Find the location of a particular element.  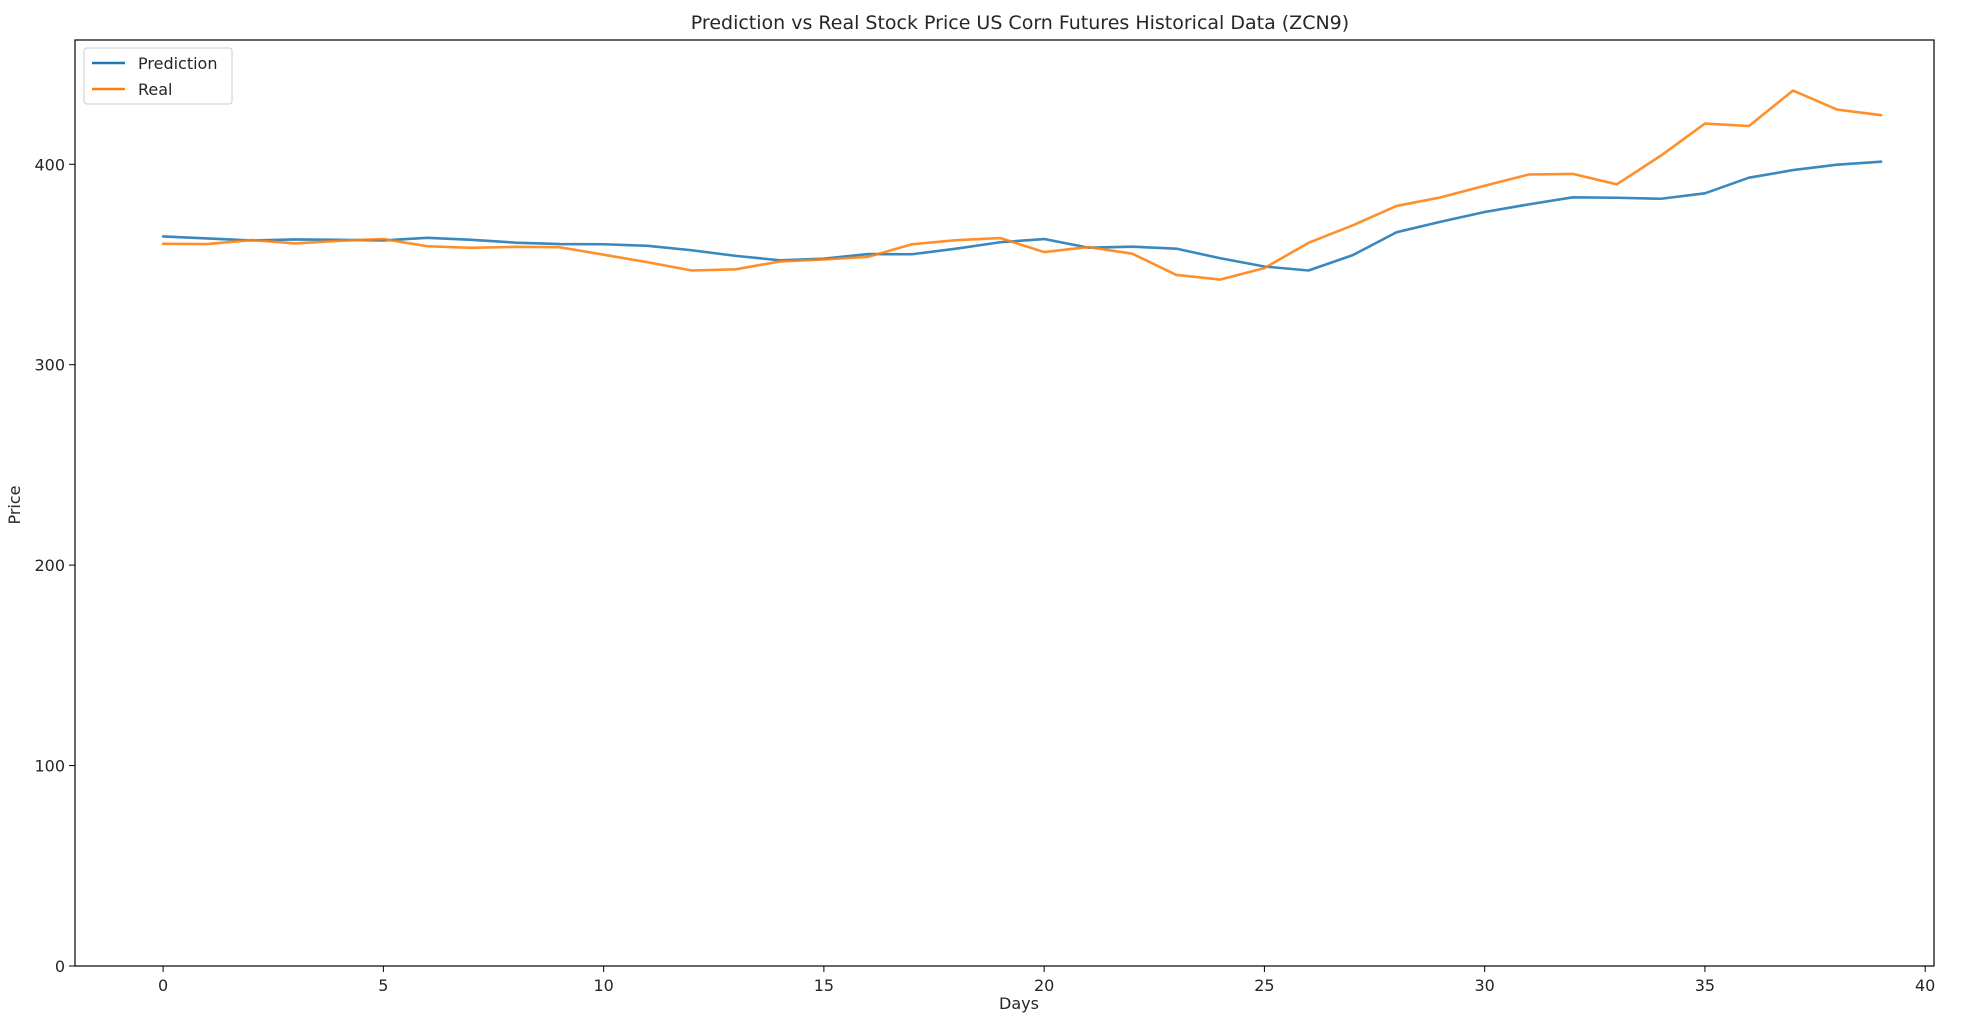

legend-label-real: Real is located at coordinates (155, 89).